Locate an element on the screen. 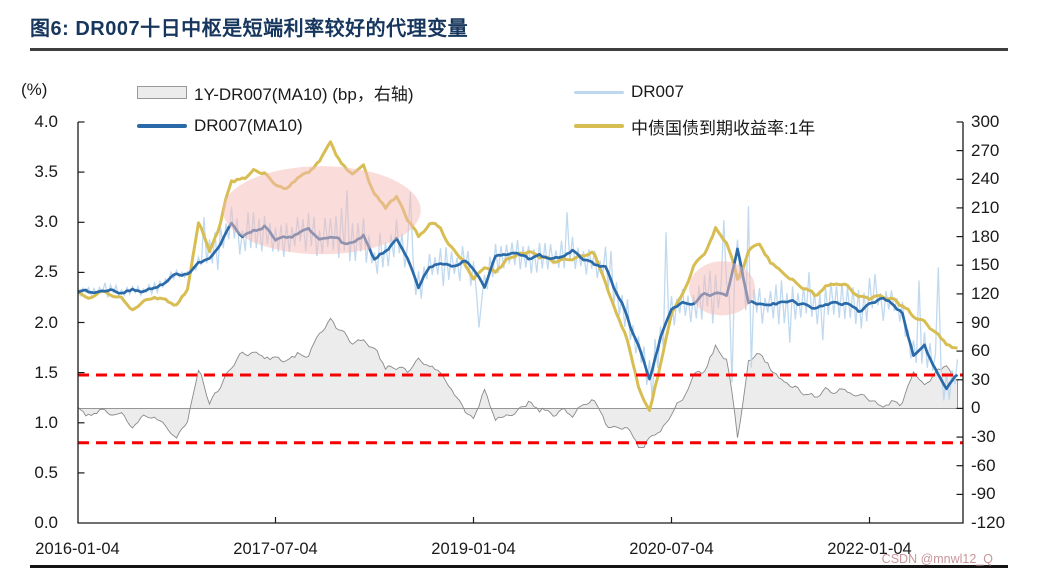 This screenshot has width=1037, height=581. right-axis-tick-label: 60 is located at coordinates (980, 351).